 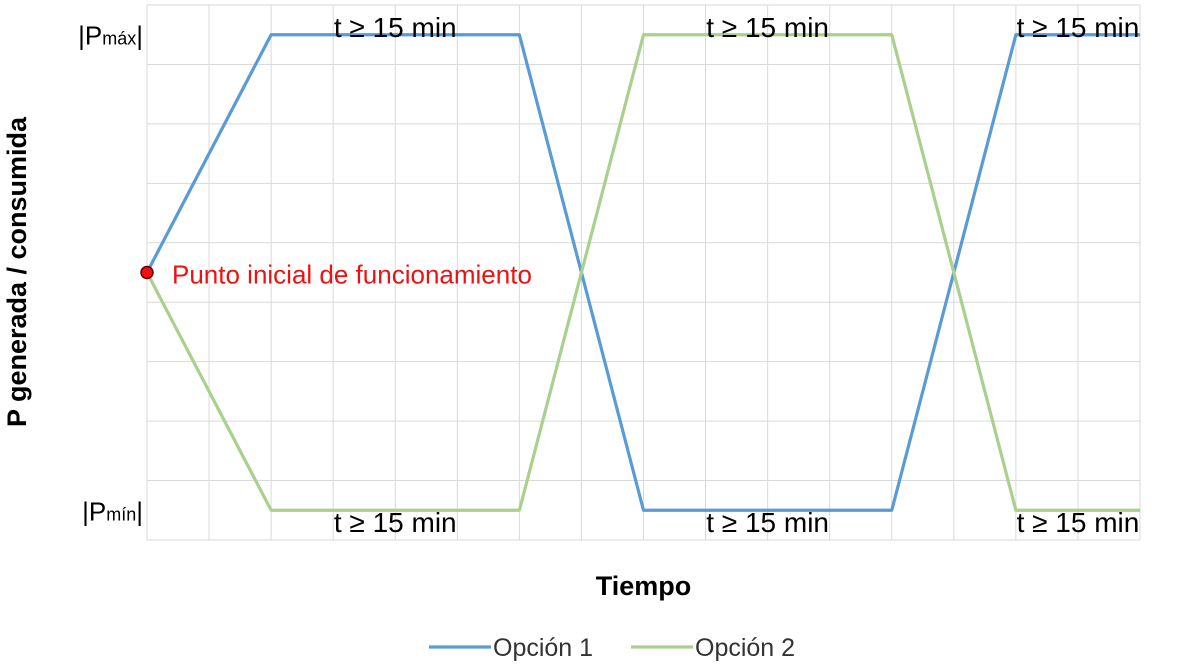 What do you see at coordinates (612, 648) in the screenshot?
I see `legend: Opción 1 Opción 2` at bounding box center [612, 648].